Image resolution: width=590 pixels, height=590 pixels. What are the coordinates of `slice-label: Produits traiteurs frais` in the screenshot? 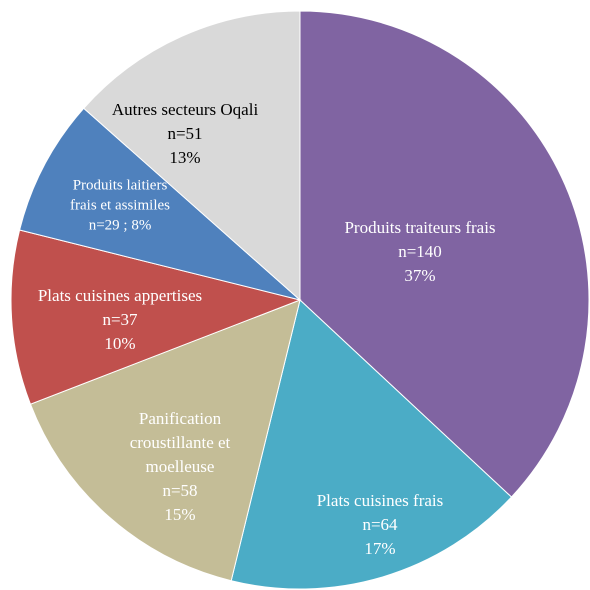 It's located at (419, 227).